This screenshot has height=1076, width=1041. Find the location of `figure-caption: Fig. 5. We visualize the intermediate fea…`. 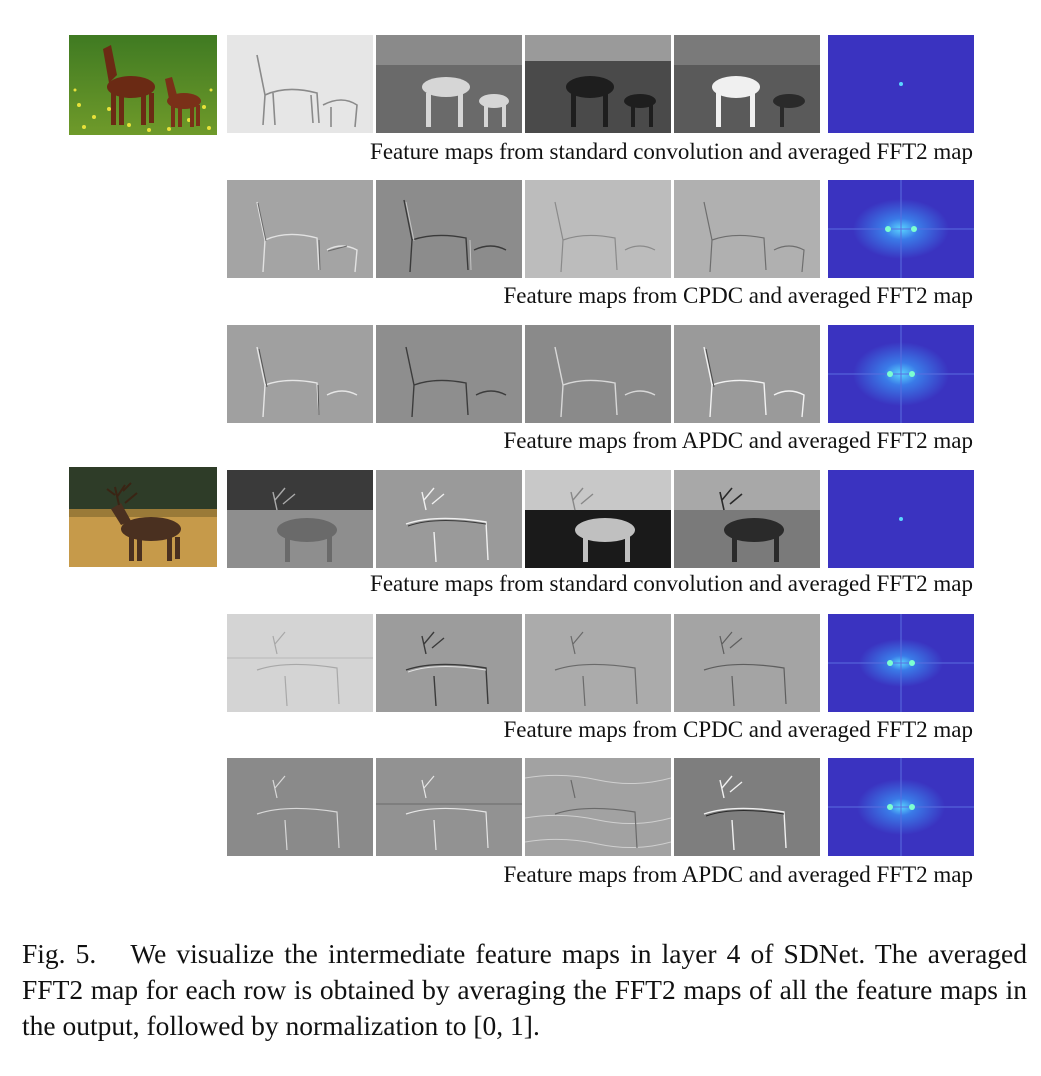

figure-caption: Fig. 5. We visualize the intermediate fea… is located at coordinates (524, 990).